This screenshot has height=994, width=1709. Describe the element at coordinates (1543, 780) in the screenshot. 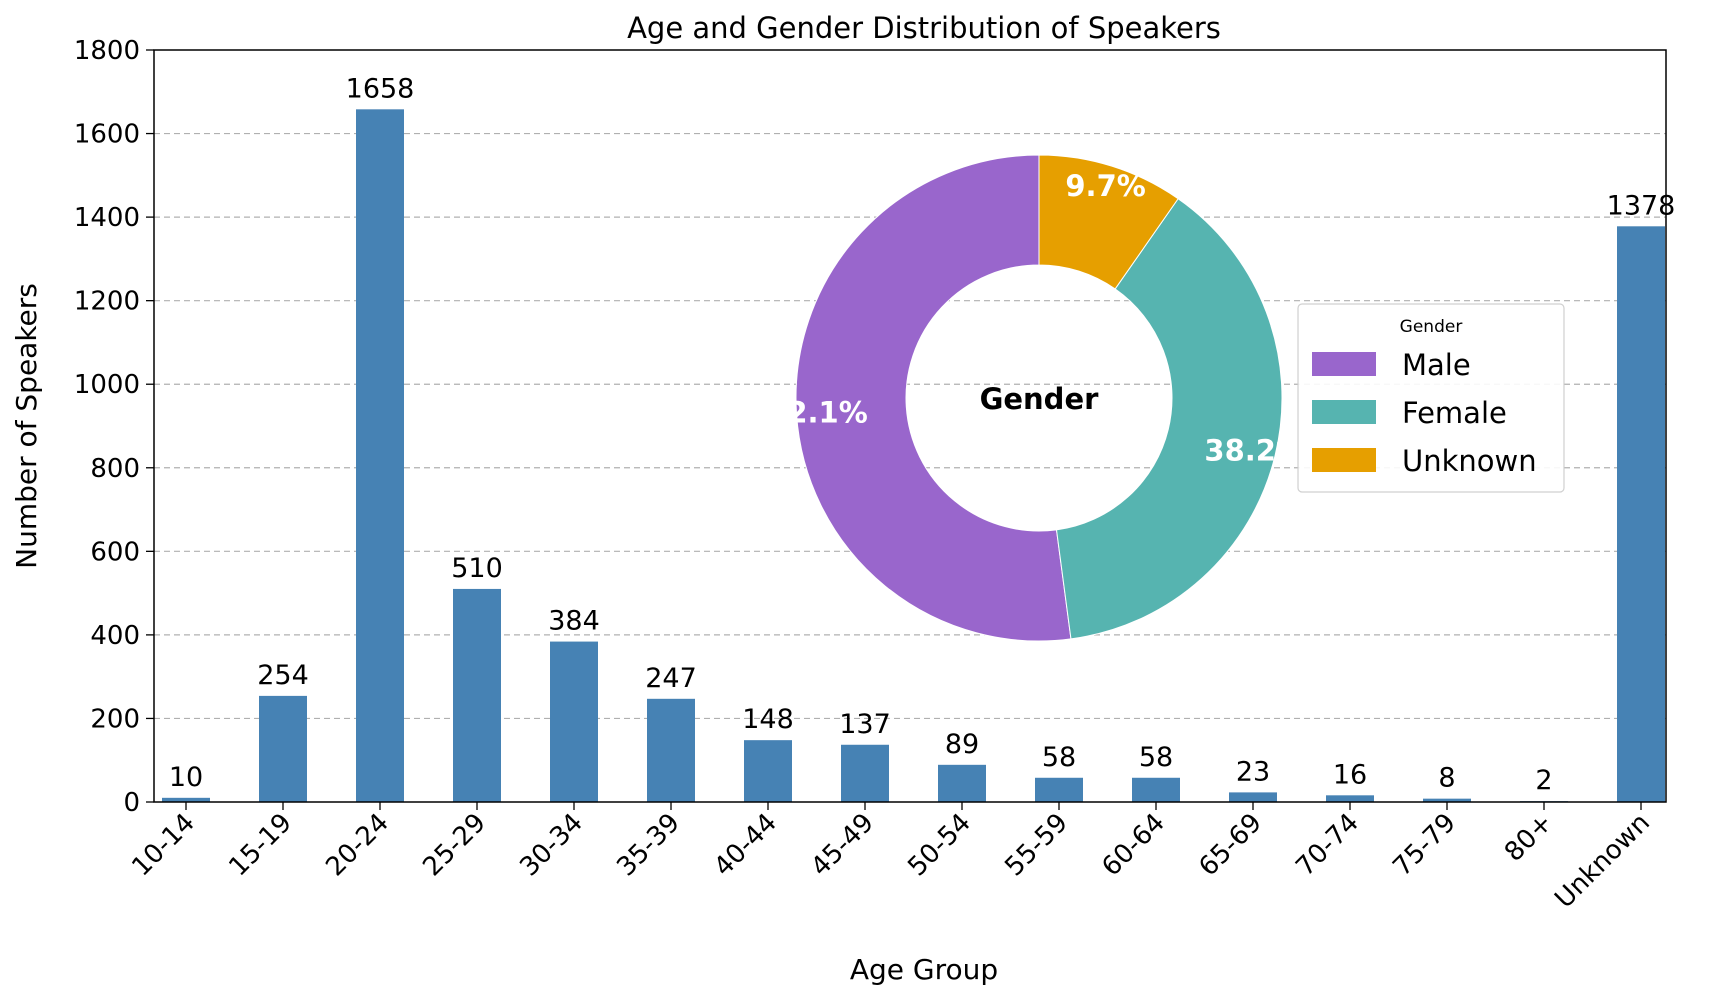

I see `bar-value-label: 2` at that location.